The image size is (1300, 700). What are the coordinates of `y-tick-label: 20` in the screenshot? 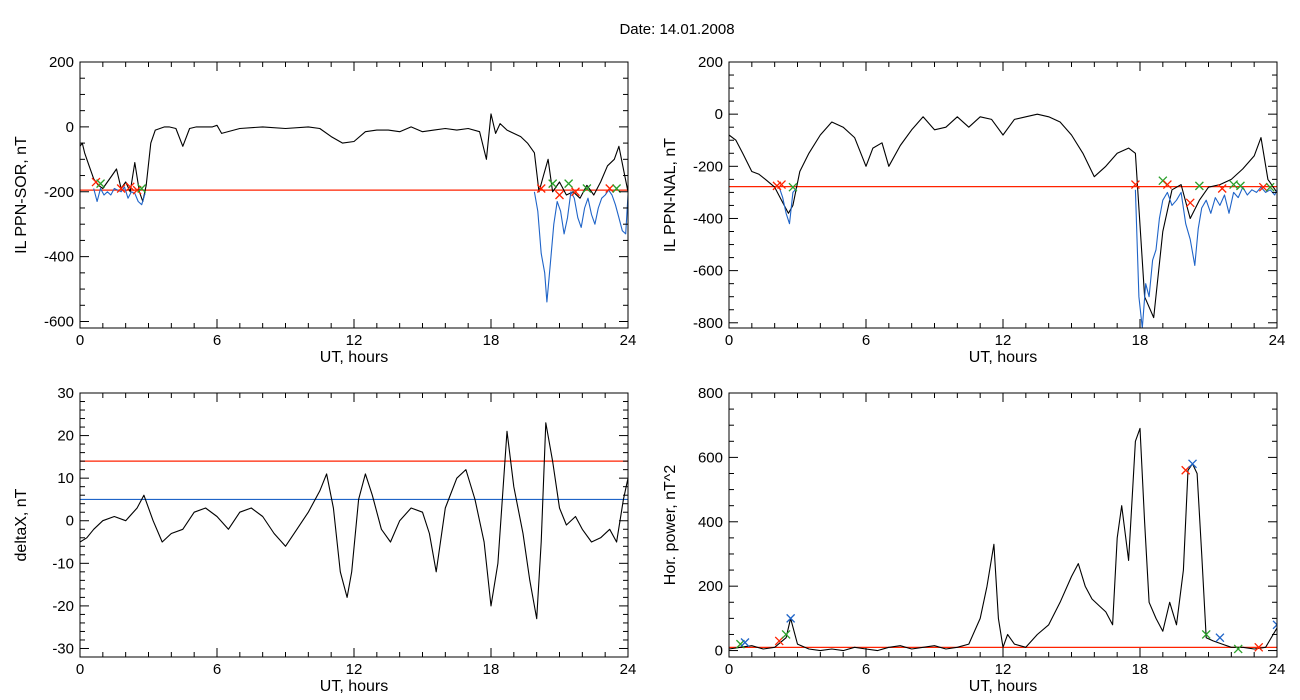 It's located at (65, 436).